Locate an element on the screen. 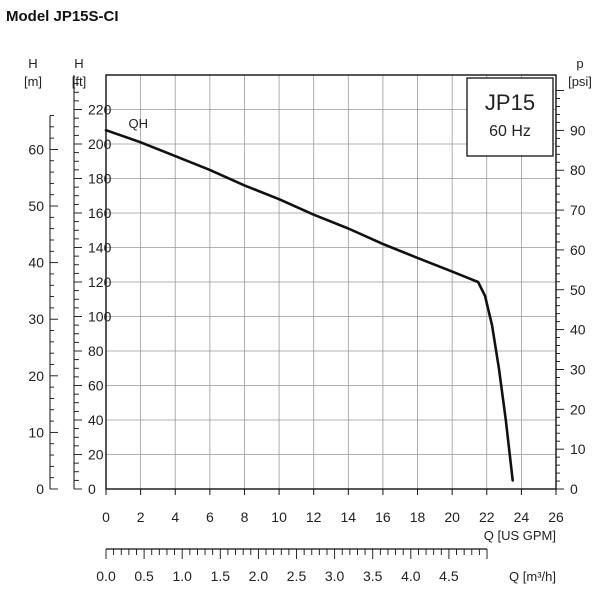 The height and width of the screenshot is (600, 600). ft-axis-unit: [ft] is located at coordinates (79, 81).